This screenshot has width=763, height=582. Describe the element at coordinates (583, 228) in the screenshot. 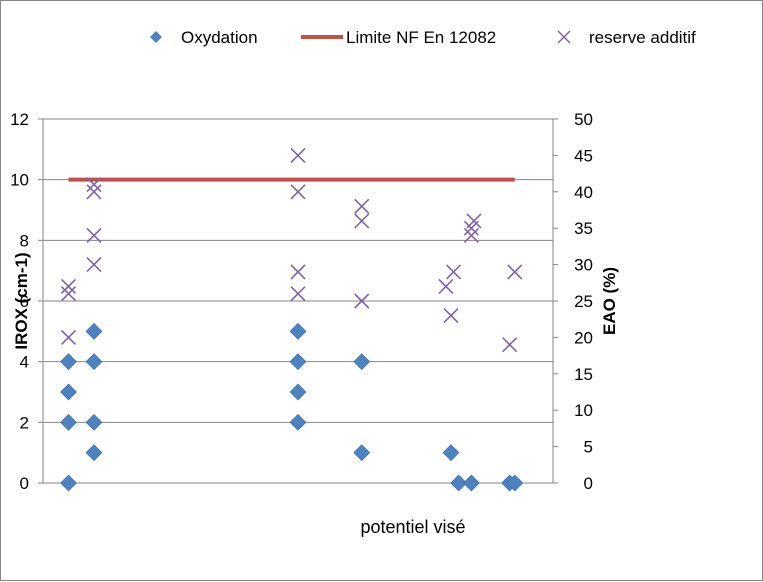

I see `y2-tick-label: 35` at that location.